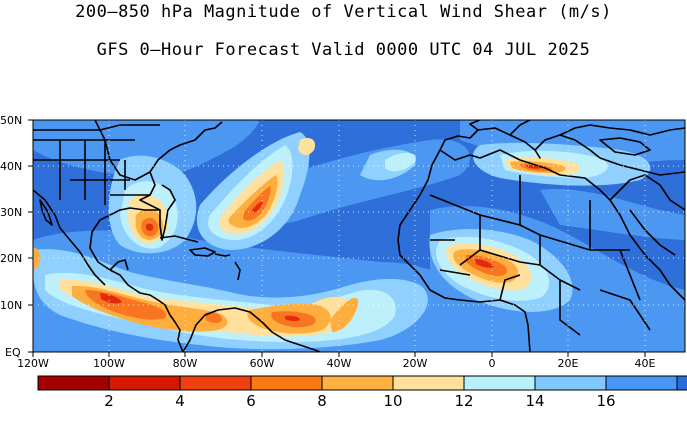 The width and height of the screenshot is (687, 424). What do you see at coordinates (568, 363) in the screenshot?
I see `lon-label: 20E` at bounding box center [568, 363].